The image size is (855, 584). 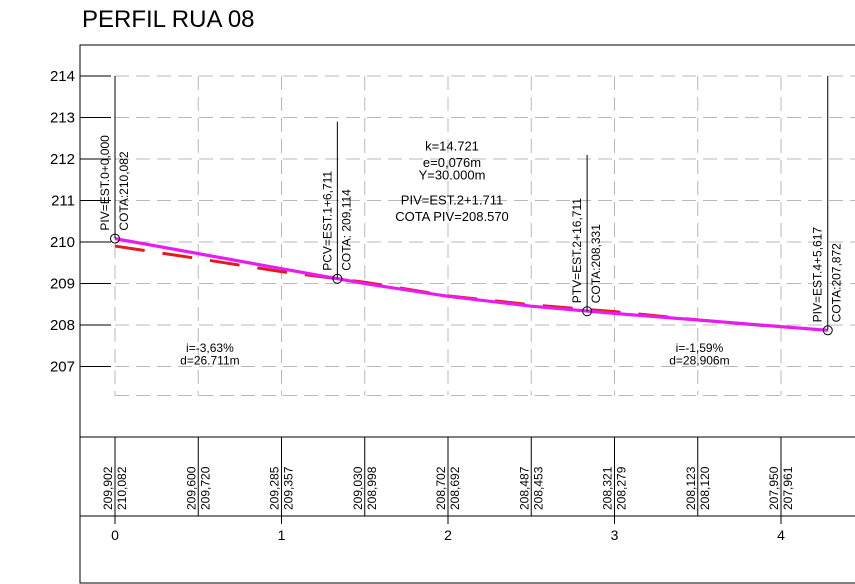 I want to click on station-elevation: COTA:208,331, so click(x=596, y=263).